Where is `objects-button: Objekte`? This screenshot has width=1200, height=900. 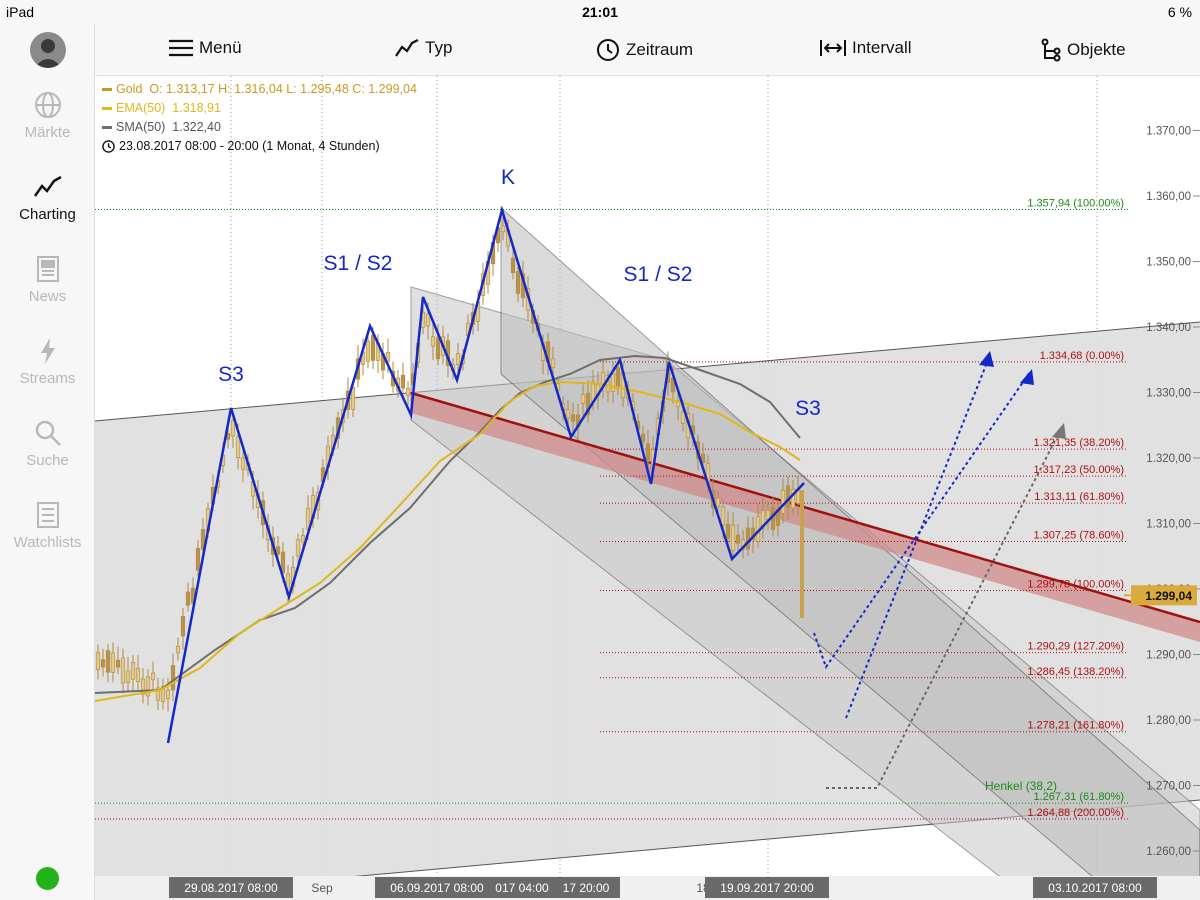
objects-button: Objekte is located at coordinates (1083, 50).